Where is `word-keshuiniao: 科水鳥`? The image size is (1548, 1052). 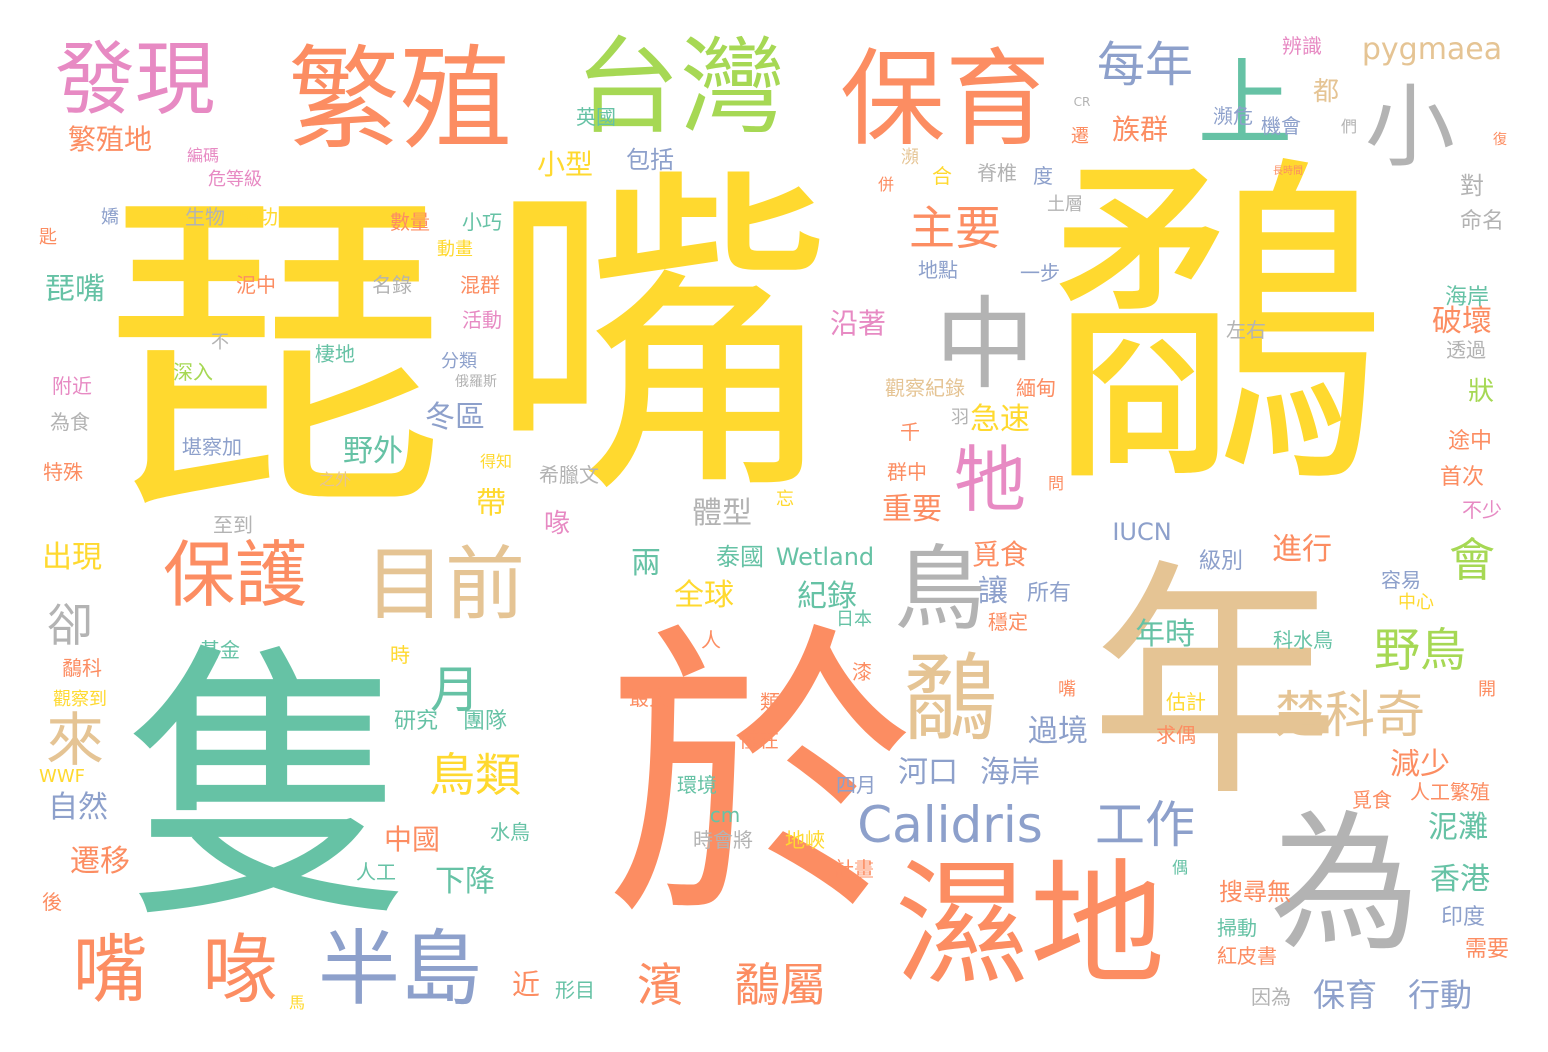 word-keshuiniao: 科水鳥 is located at coordinates (1303, 640).